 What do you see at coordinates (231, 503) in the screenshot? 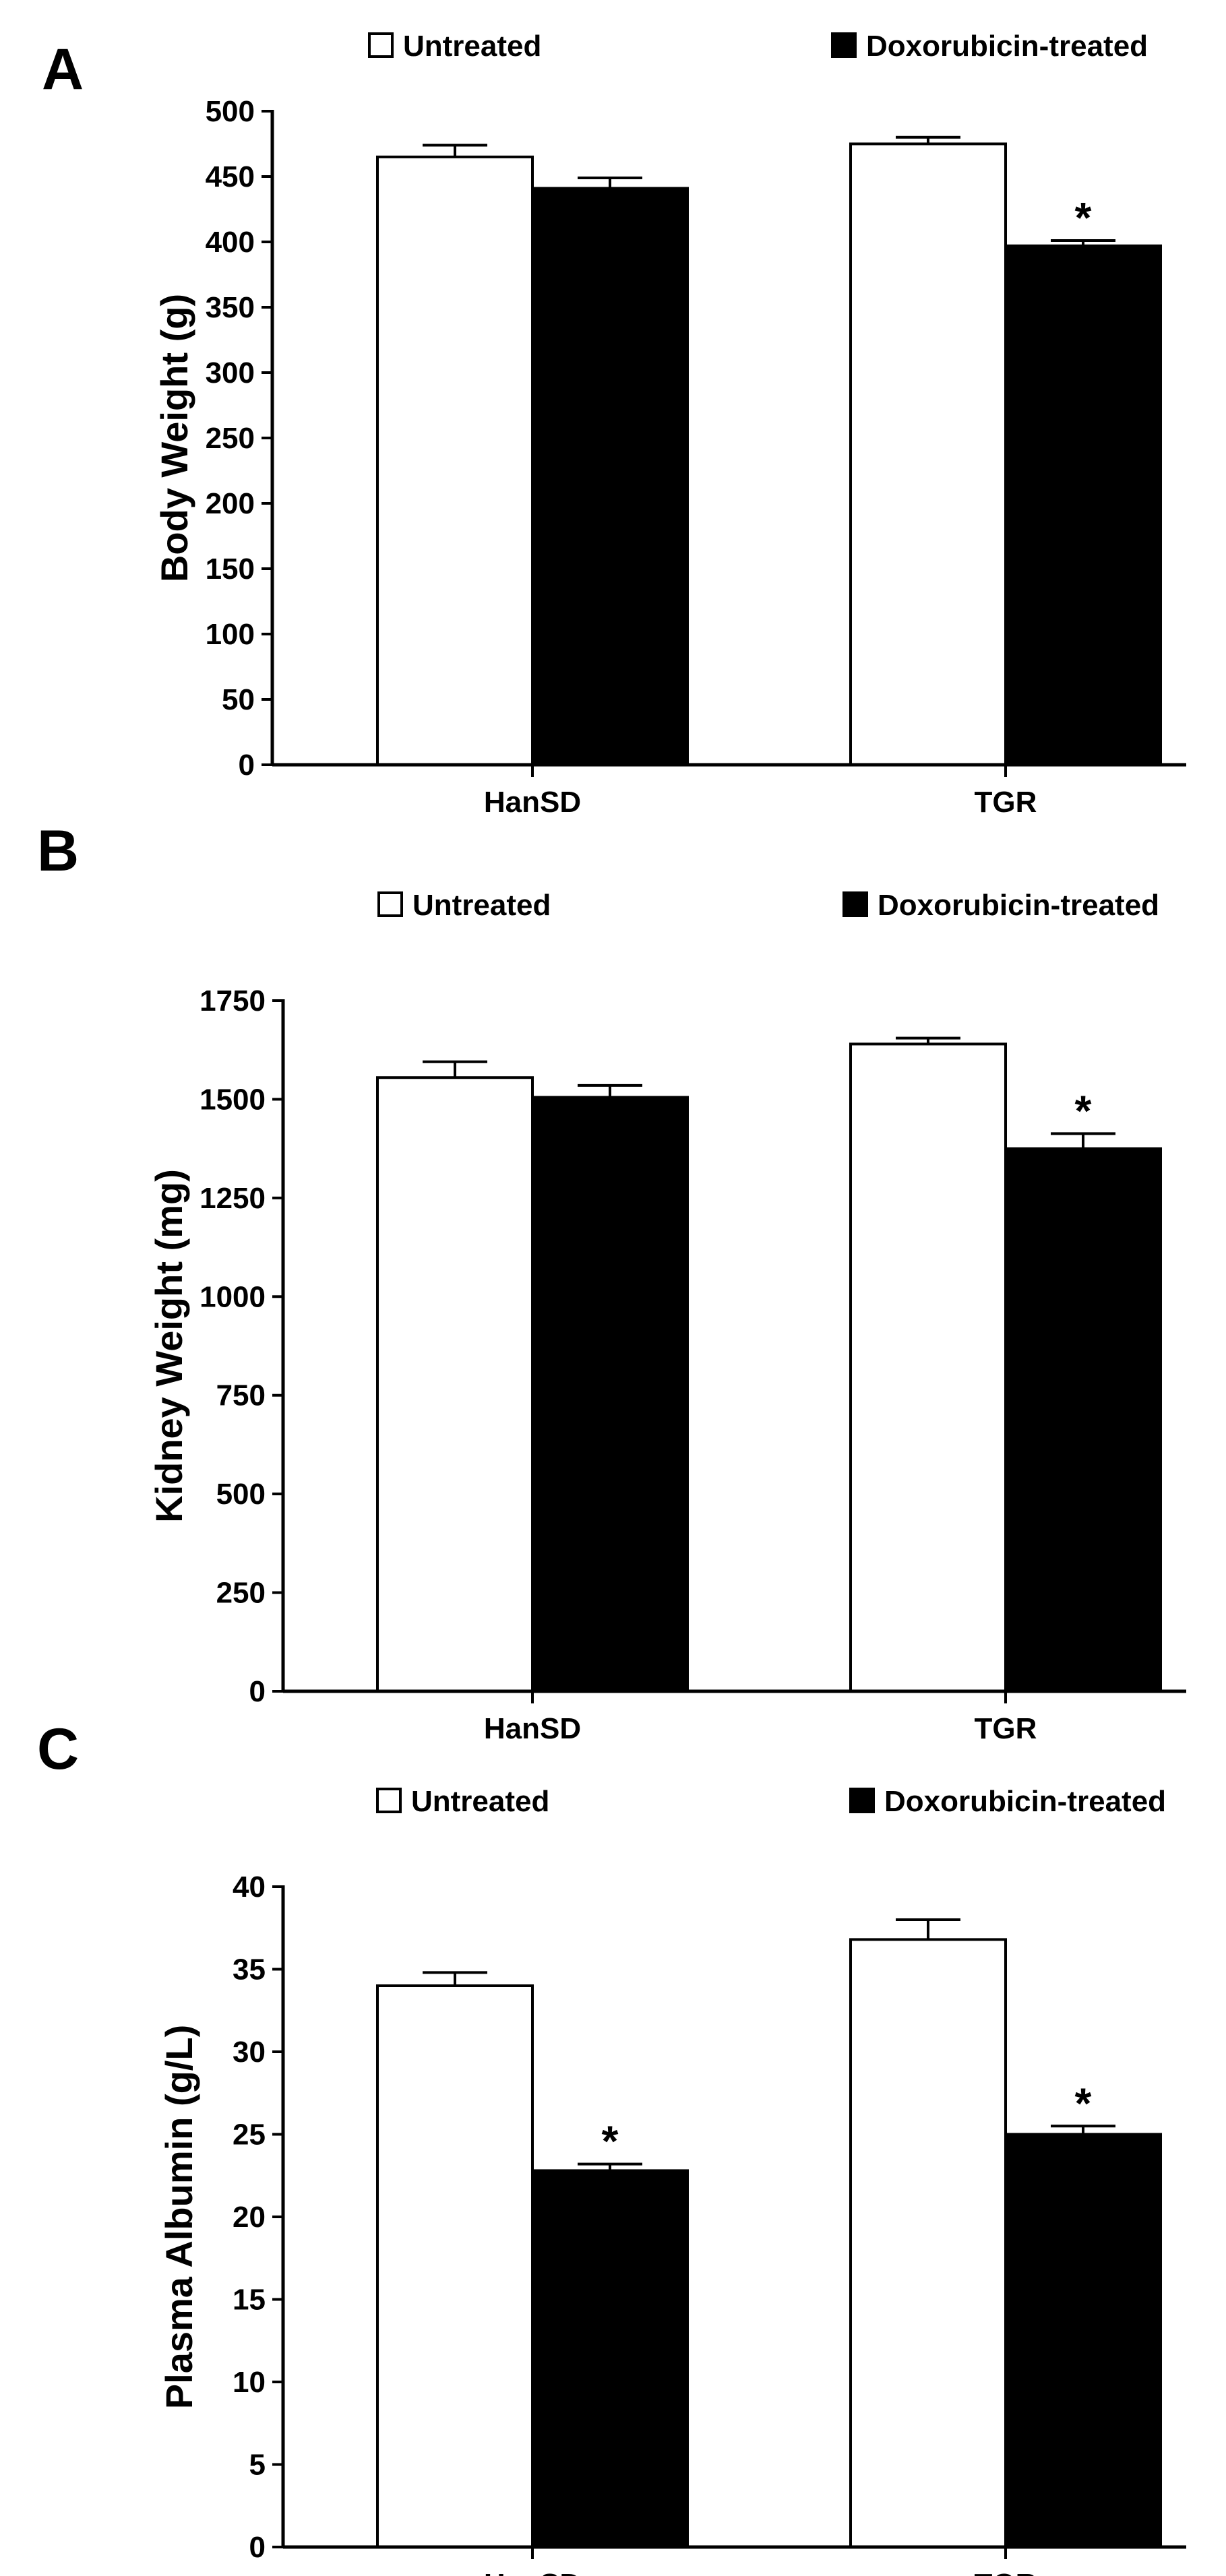
I see `y-tick-label: 200` at bounding box center [231, 503].